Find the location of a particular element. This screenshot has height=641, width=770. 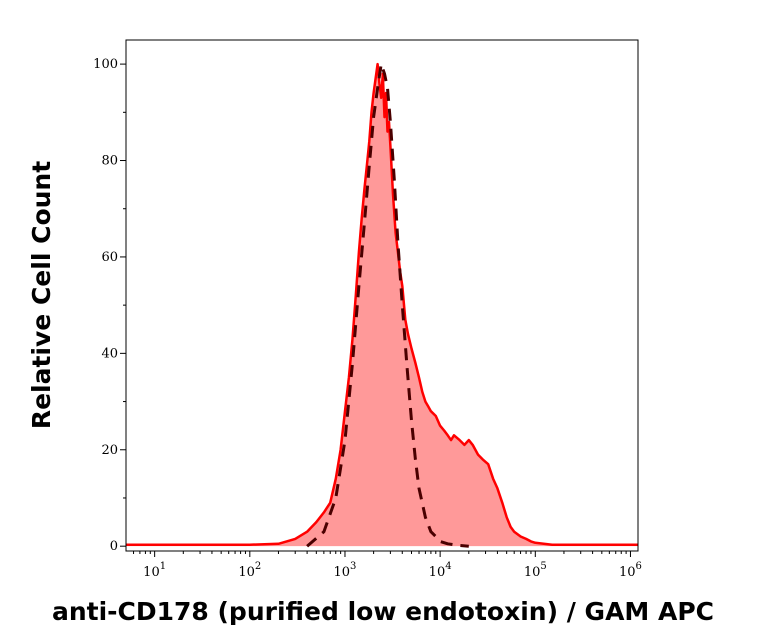

x-tick-label: 10² is located at coordinates (249, 570).